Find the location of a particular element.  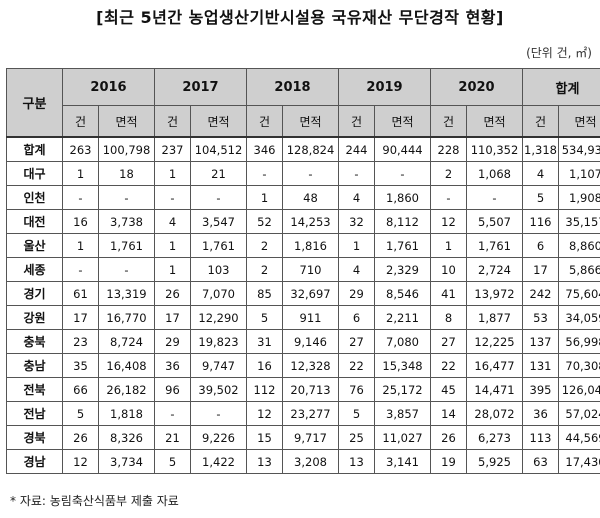

cell-count: 61 is located at coordinates (80, 293).